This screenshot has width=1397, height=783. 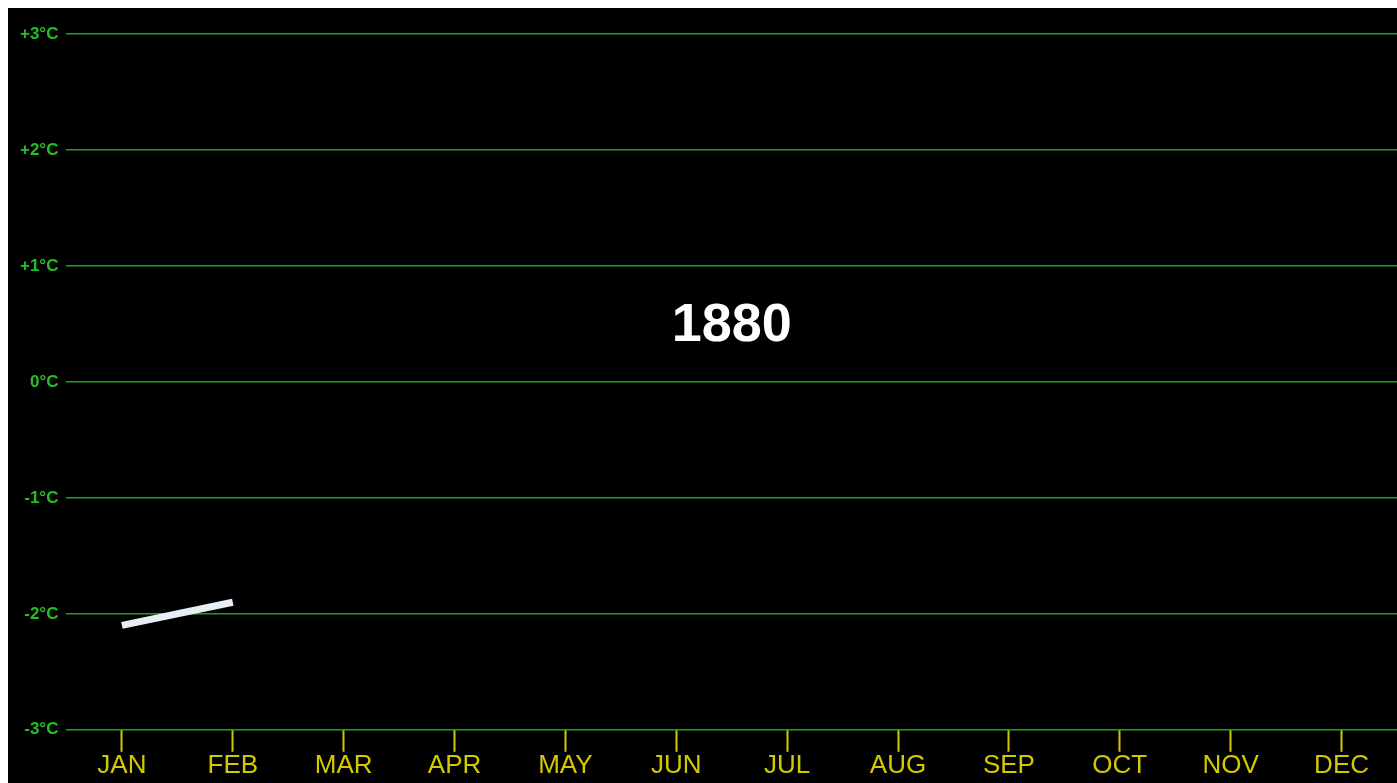 I want to click on x-tick-label: DEC, so click(x=1342, y=763).